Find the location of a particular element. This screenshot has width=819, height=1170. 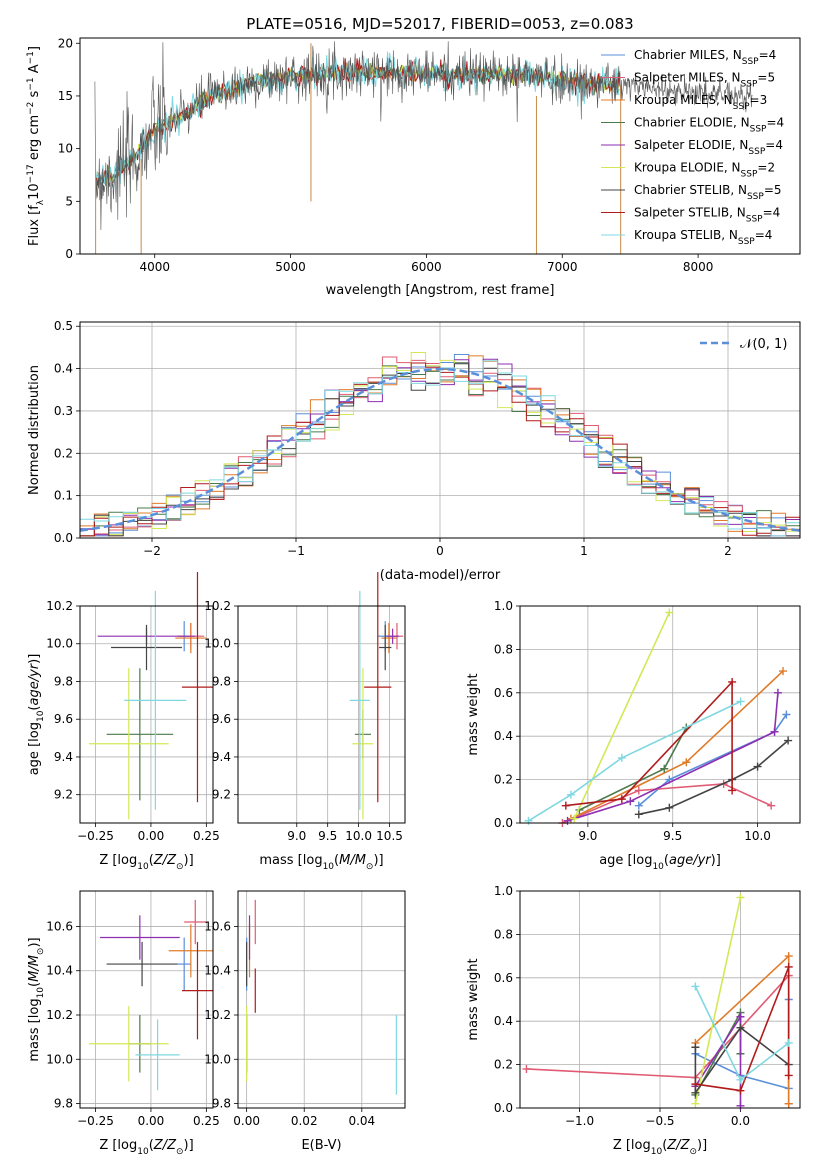

legend-label: Kroupa MILES, NSSP=3 is located at coordinates (700, 102).